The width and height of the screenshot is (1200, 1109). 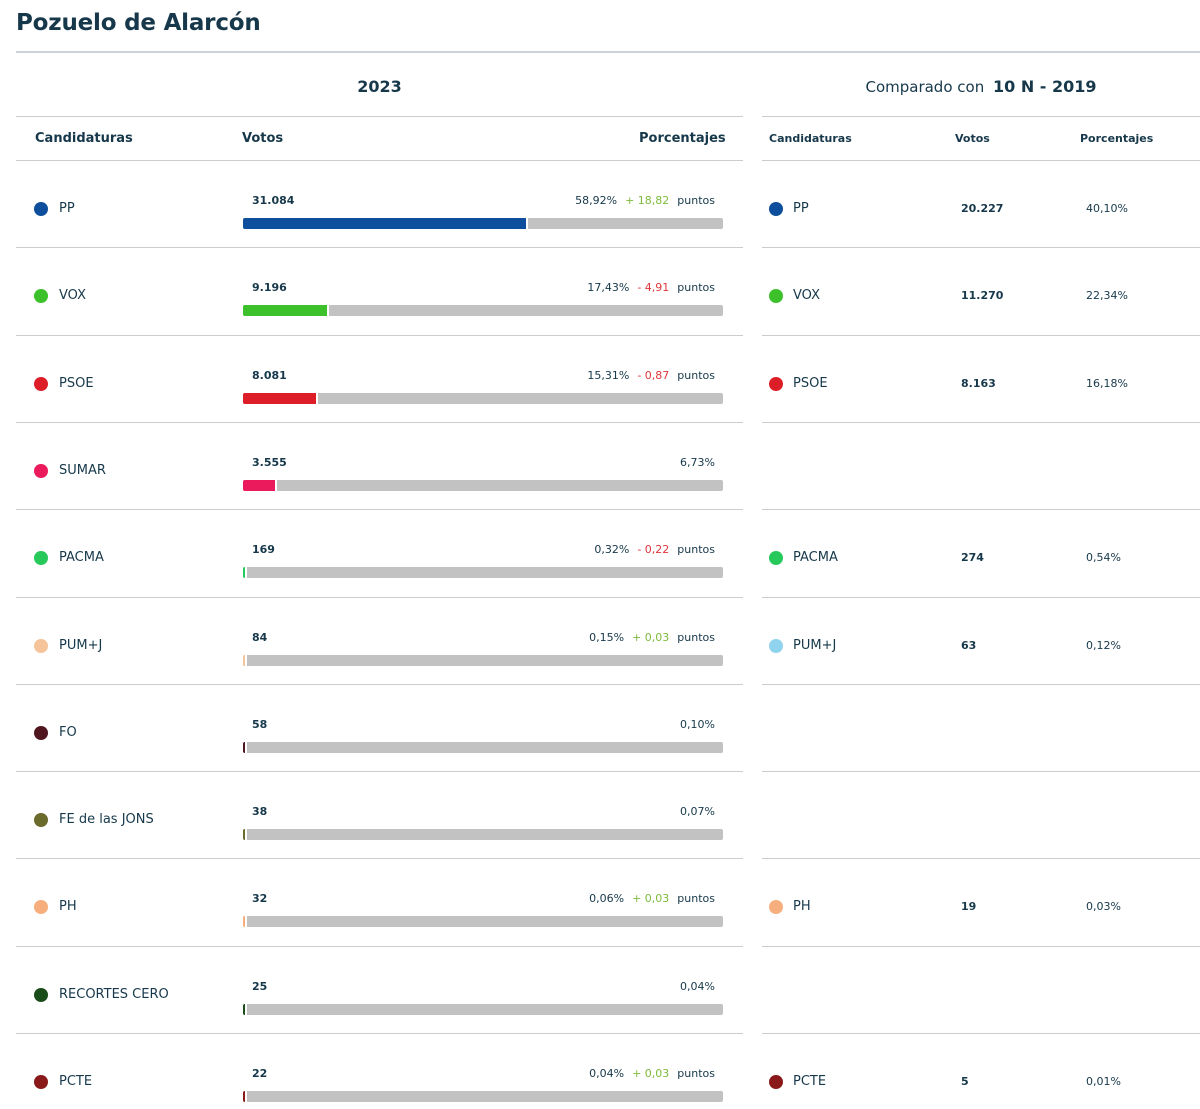 I want to click on percentage-value: 0,07%, so click(x=697, y=812).